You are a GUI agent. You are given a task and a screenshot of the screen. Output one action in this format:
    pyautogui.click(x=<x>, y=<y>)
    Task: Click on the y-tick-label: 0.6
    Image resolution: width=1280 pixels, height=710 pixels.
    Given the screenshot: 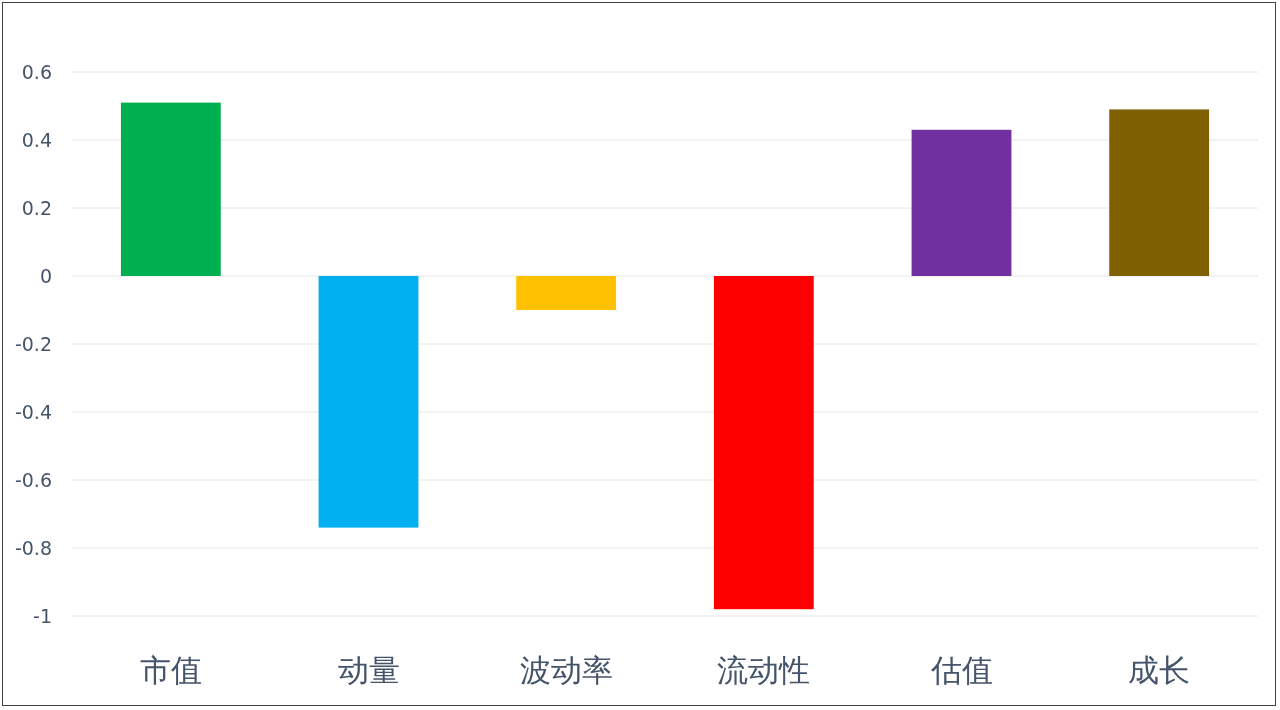 What is the action you would take?
    pyautogui.click(x=36, y=72)
    